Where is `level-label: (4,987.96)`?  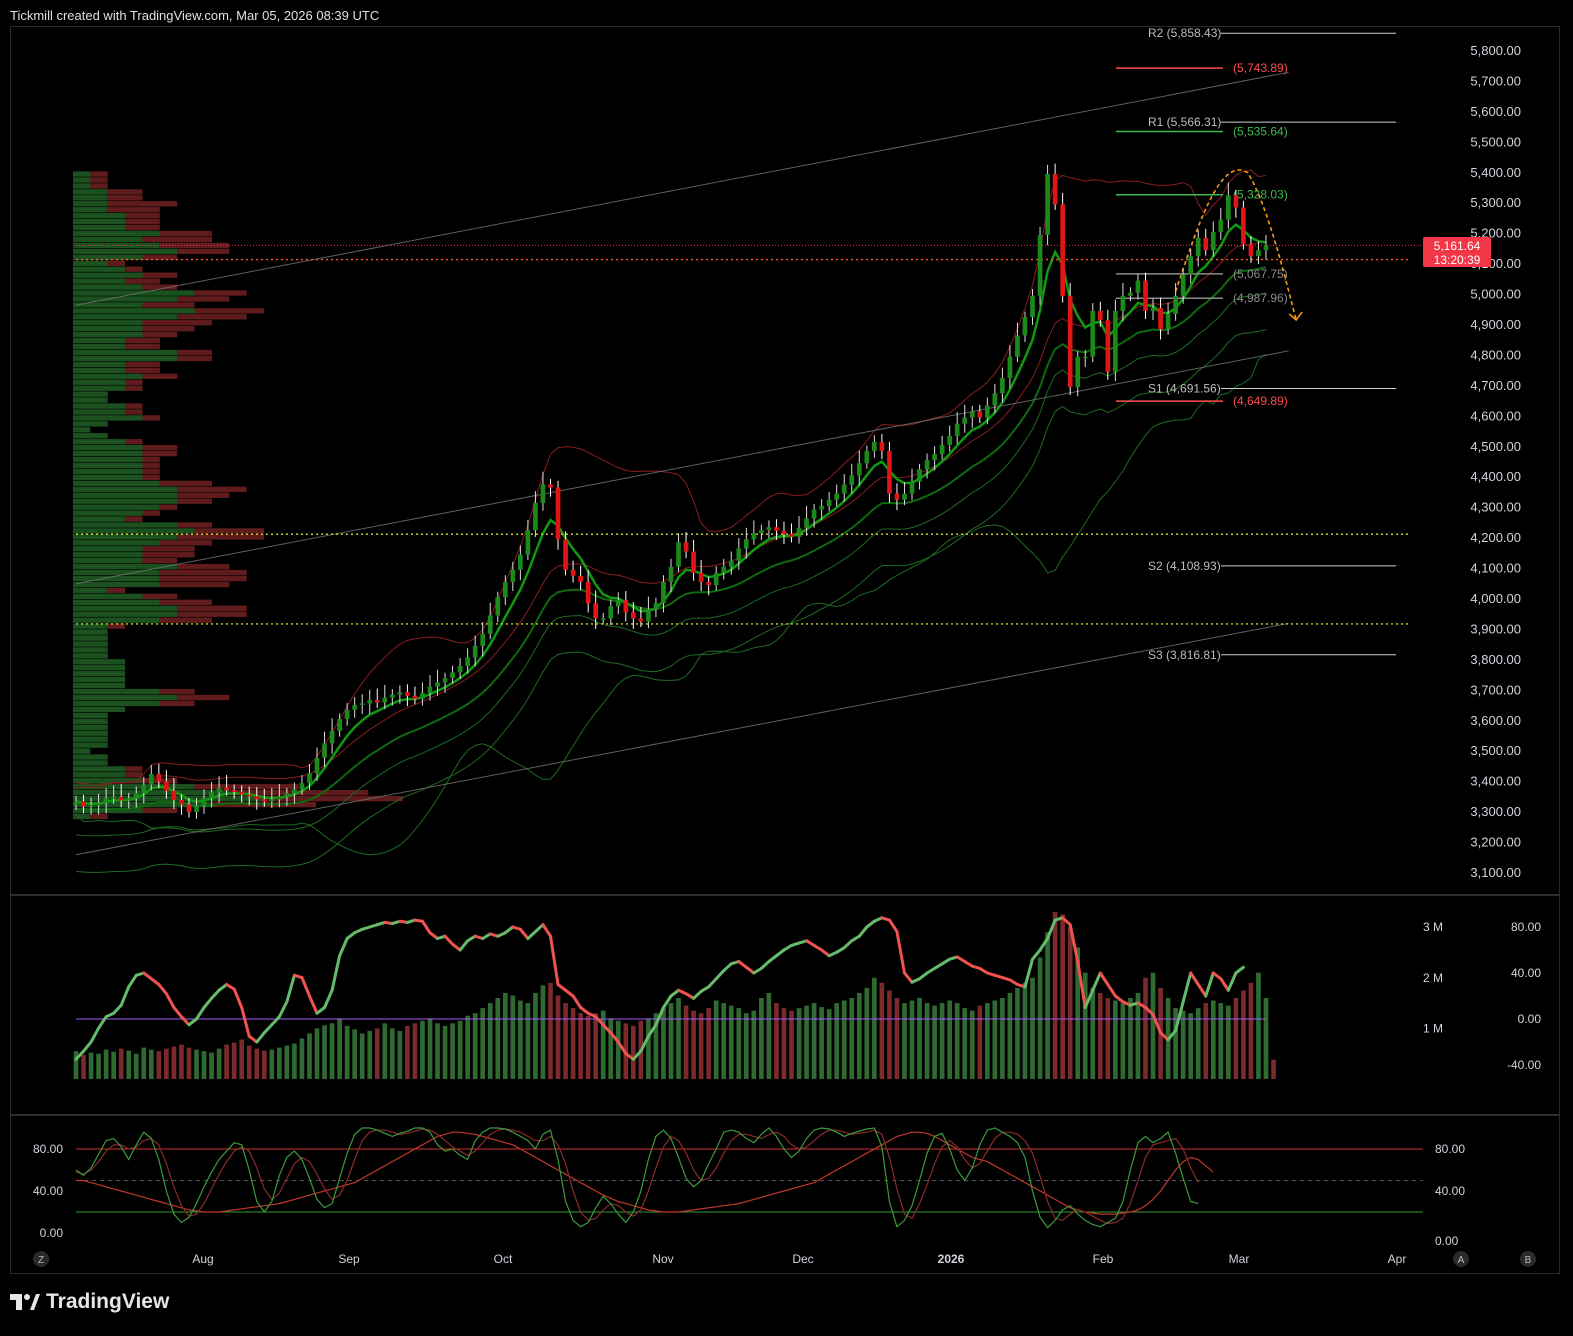 level-label: (4,987.96) is located at coordinates (1260, 298).